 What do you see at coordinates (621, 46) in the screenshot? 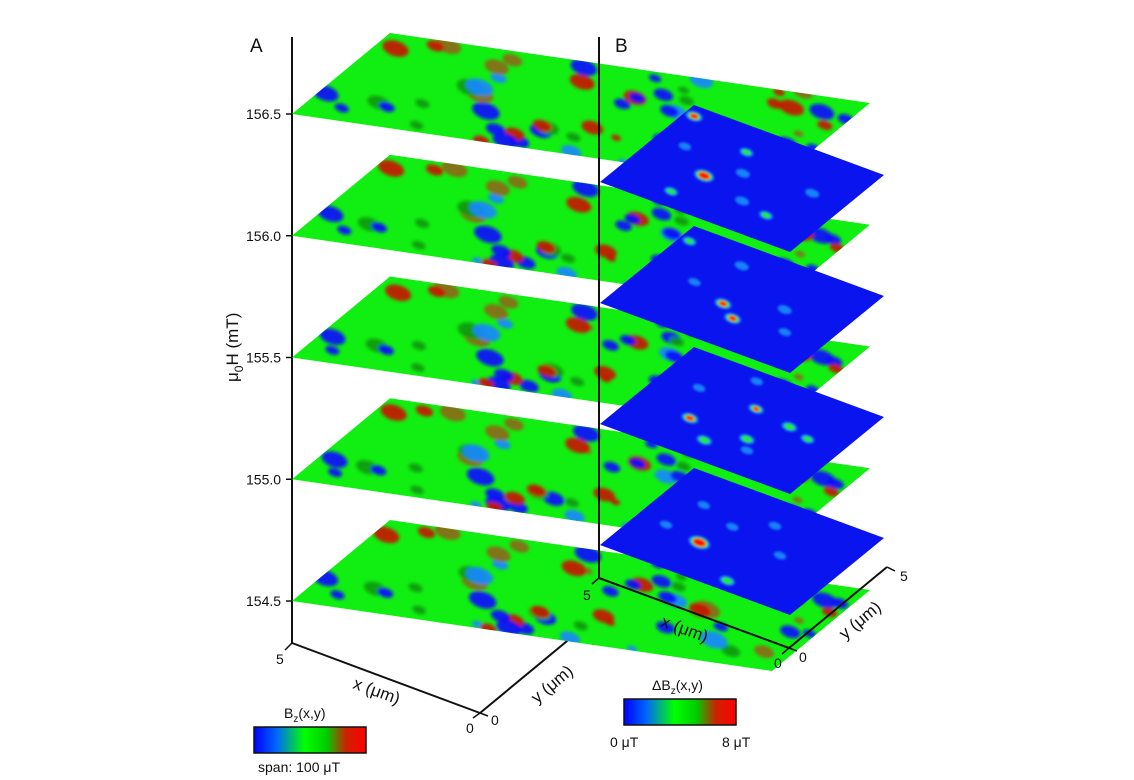
I see `panel-label-b: B` at bounding box center [621, 46].